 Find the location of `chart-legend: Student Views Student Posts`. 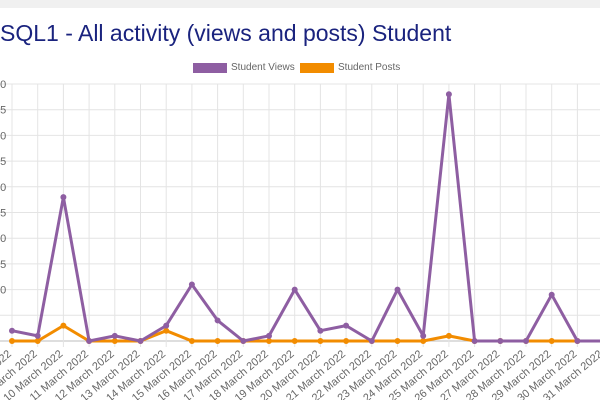

chart-legend: Student Views Student Posts is located at coordinates (300, 70).